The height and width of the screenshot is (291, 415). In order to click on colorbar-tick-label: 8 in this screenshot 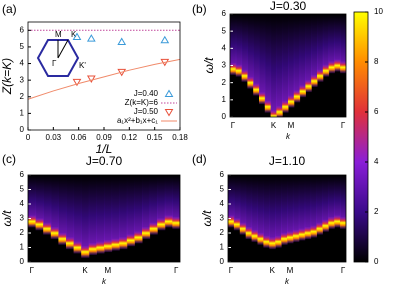, I will do `click(376, 61)`.